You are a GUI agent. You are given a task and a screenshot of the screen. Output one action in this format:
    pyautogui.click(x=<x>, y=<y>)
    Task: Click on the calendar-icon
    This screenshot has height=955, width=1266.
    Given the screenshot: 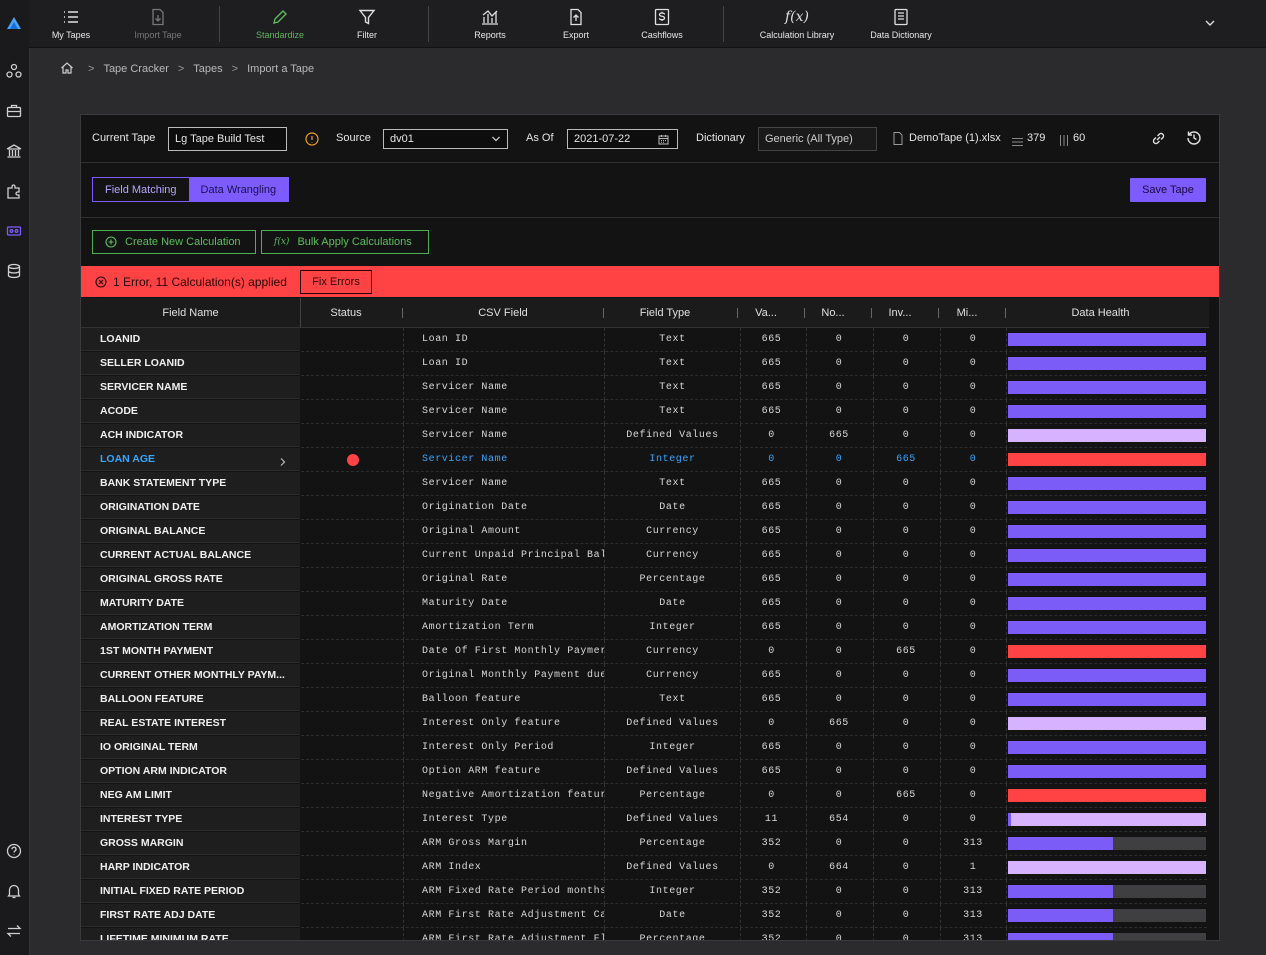 What is the action you would take?
    pyautogui.click(x=663, y=141)
    